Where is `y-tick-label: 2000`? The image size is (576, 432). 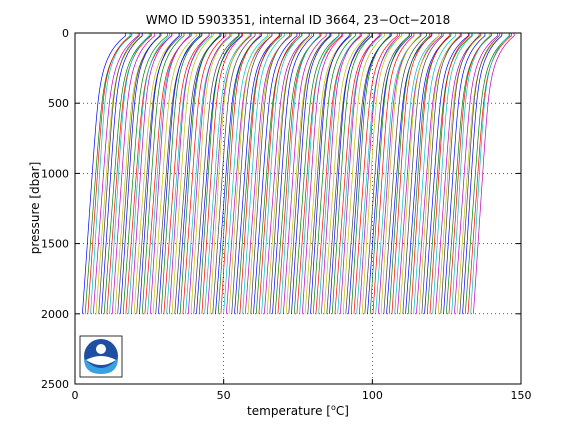 y-tick-label: 2000 is located at coordinates (55, 314).